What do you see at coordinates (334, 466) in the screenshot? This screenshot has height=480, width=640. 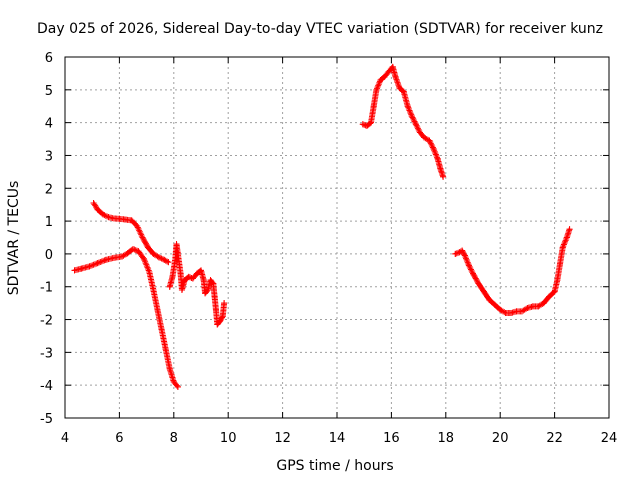 I see `x-axis-label: GPS time / hours` at bounding box center [334, 466].